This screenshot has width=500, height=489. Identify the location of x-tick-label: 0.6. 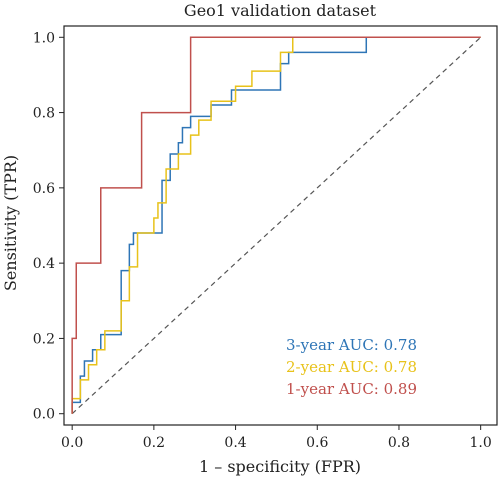
(317, 443).